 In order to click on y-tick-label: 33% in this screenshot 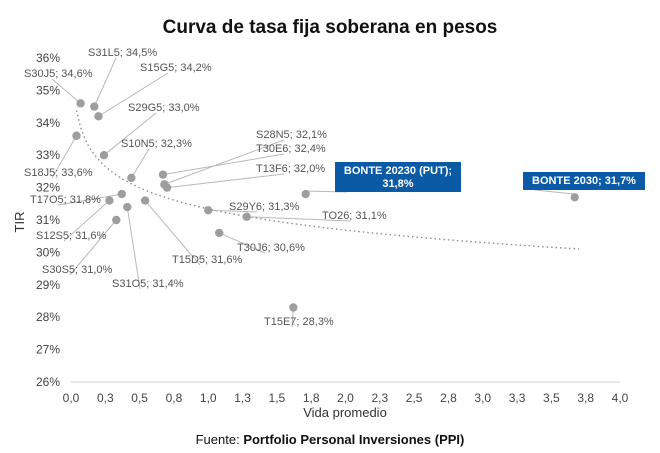, I will do `click(48, 155)`.